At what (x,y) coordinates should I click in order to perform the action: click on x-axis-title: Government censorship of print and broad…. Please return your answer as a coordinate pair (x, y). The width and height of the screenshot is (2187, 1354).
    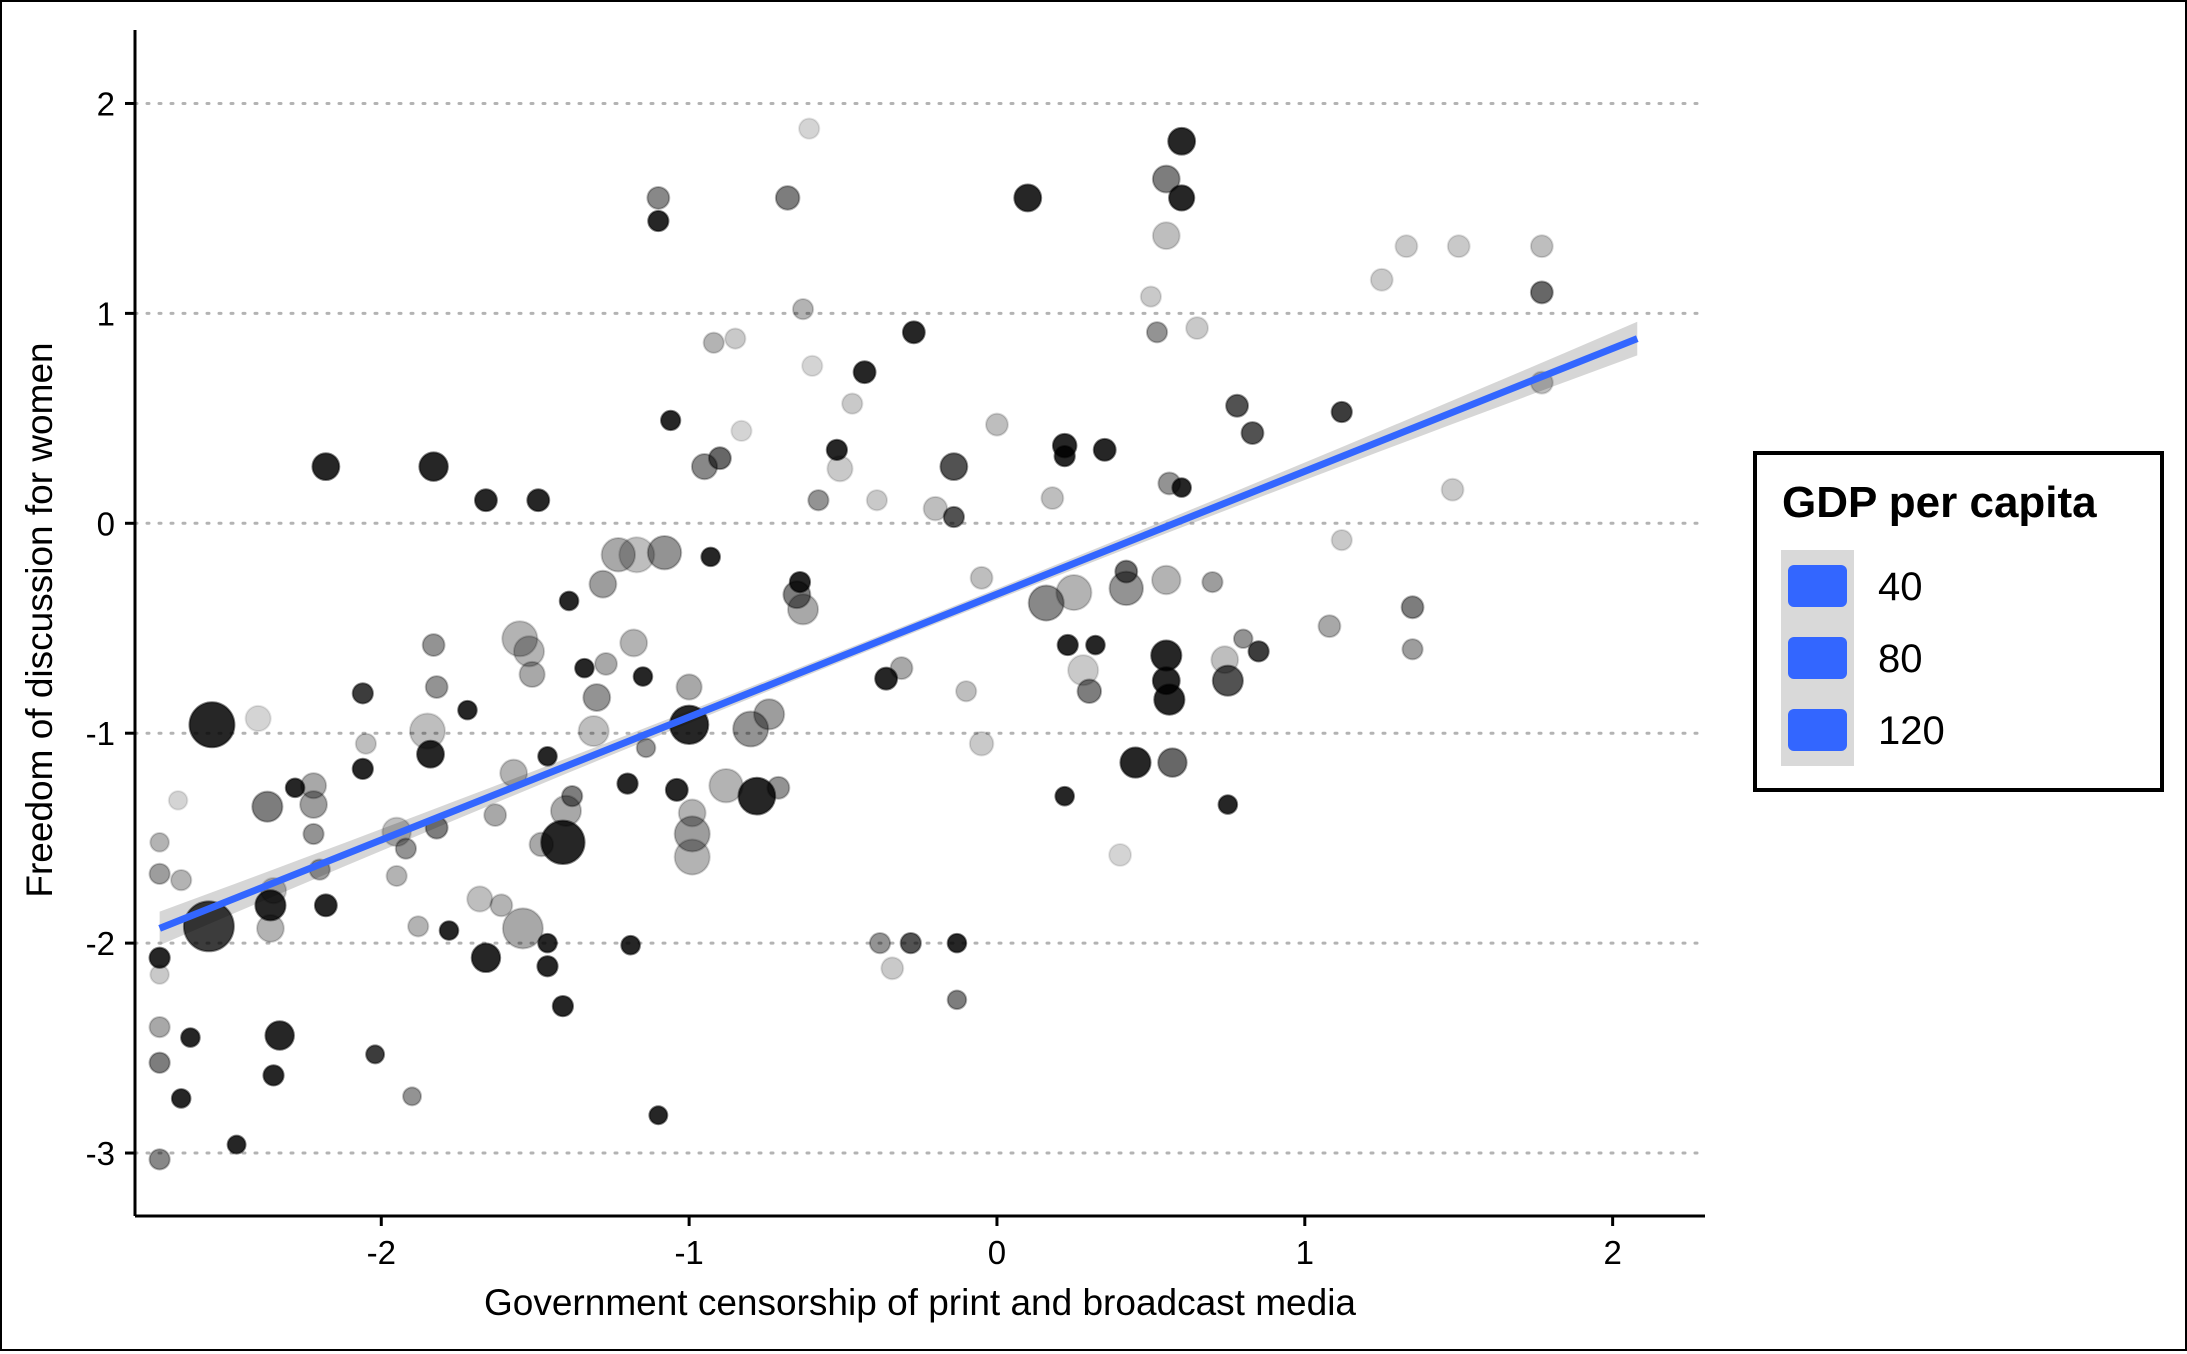
    Looking at the image, I should click on (920, 1302).